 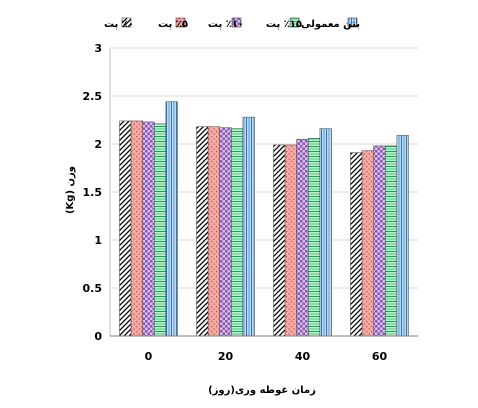 I want to click on y-axis-title: (Kg) وزن, so click(x=70, y=190).